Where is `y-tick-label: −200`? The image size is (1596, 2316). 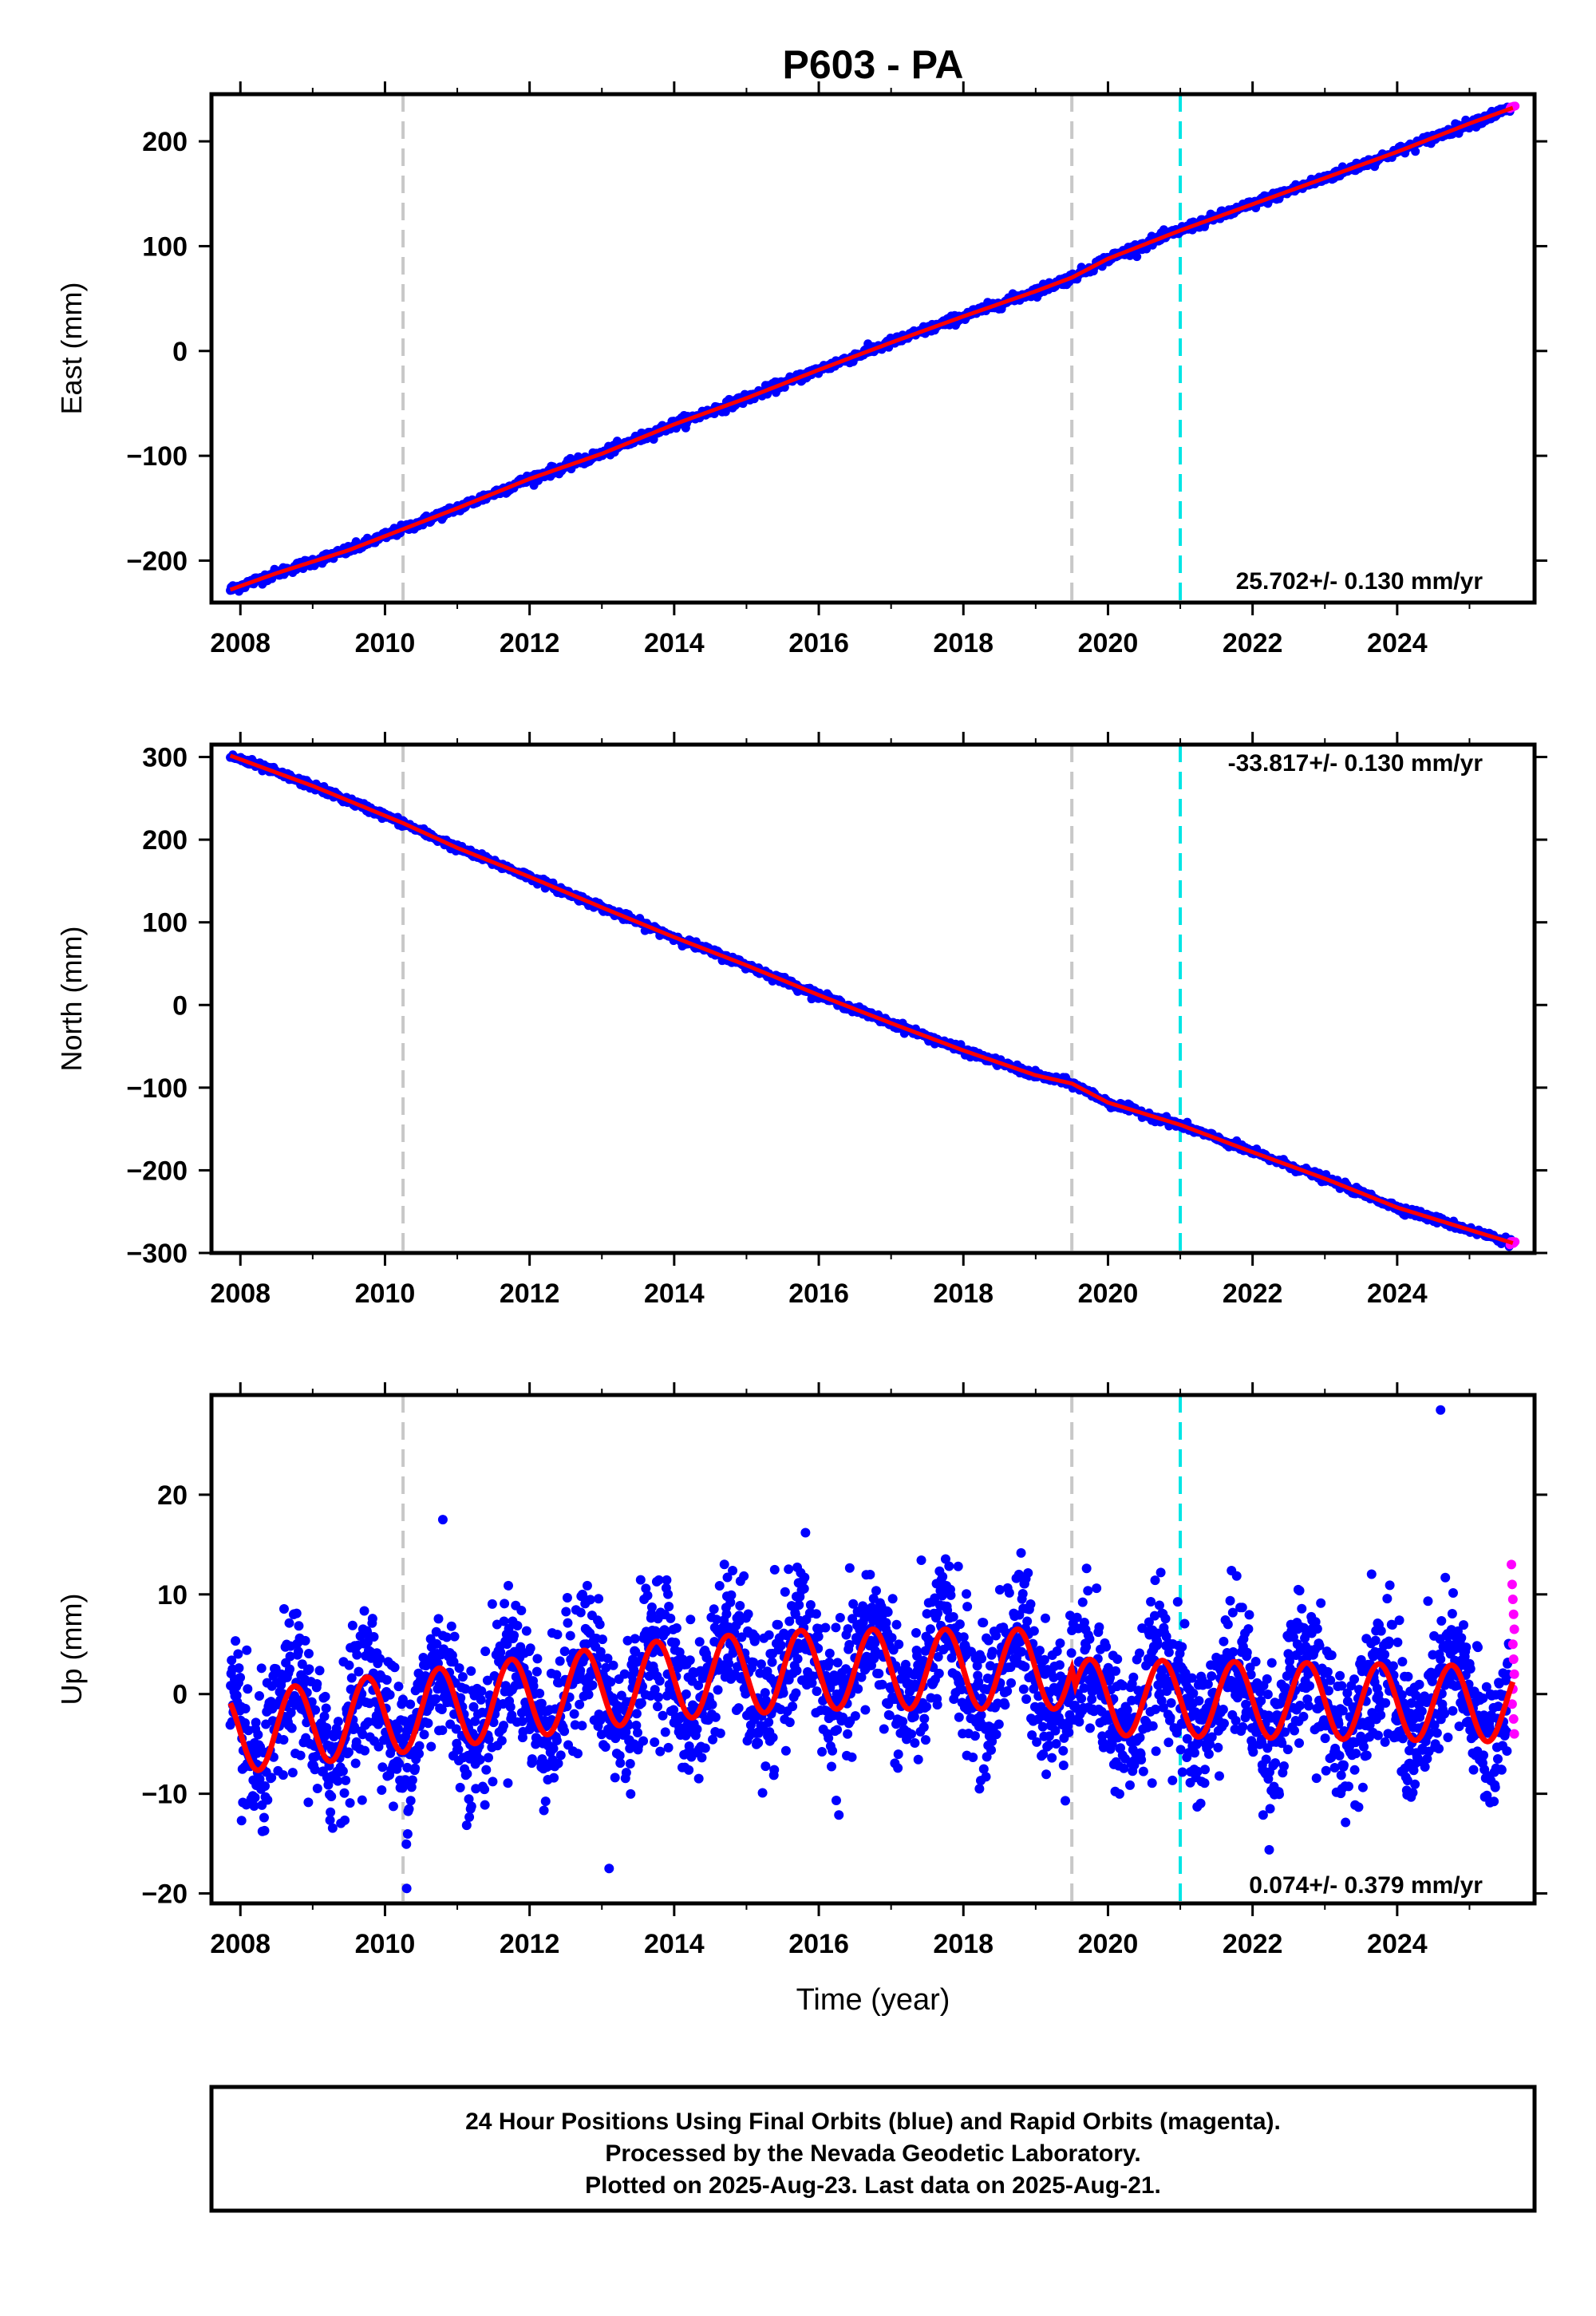
y-tick-label: −200 is located at coordinates (157, 561).